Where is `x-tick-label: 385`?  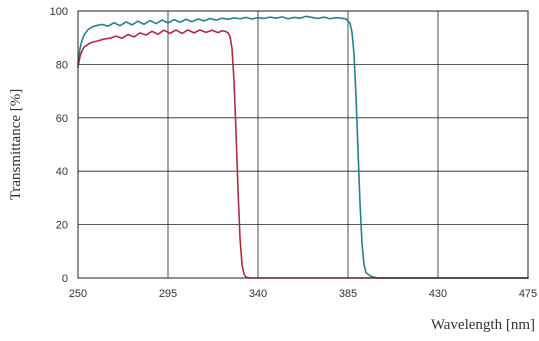 x-tick-label: 385 is located at coordinates (348, 294).